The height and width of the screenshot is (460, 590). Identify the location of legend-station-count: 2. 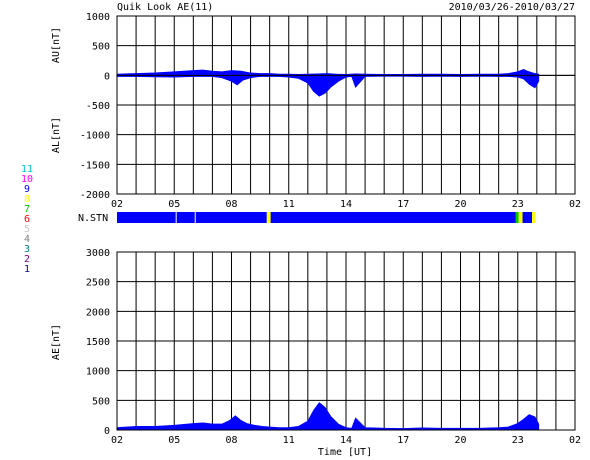
(27, 259).